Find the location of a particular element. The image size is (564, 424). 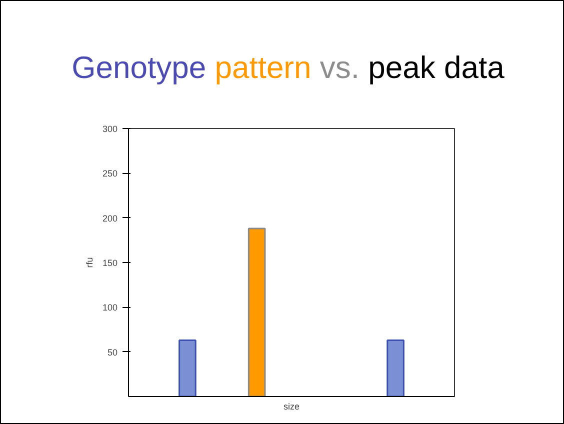

y-tick-label: 50 is located at coordinates (112, 352).